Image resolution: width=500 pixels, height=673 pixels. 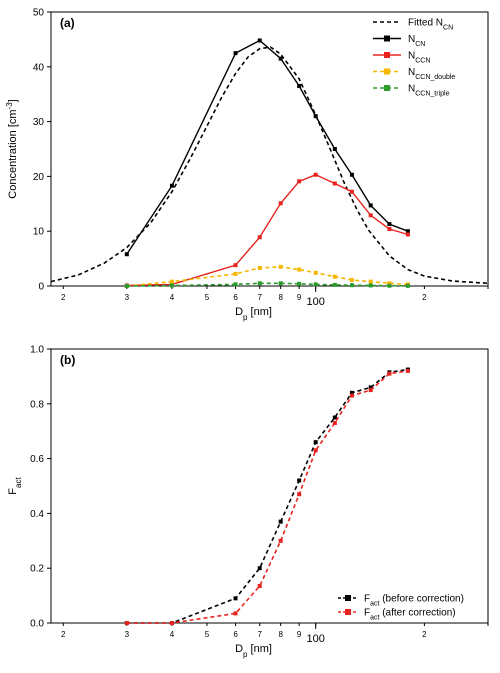 What do you see at coordinates (299, 297) in the screenshot?
I see `x-tick-label: 9` at bounding box center [299, 297].